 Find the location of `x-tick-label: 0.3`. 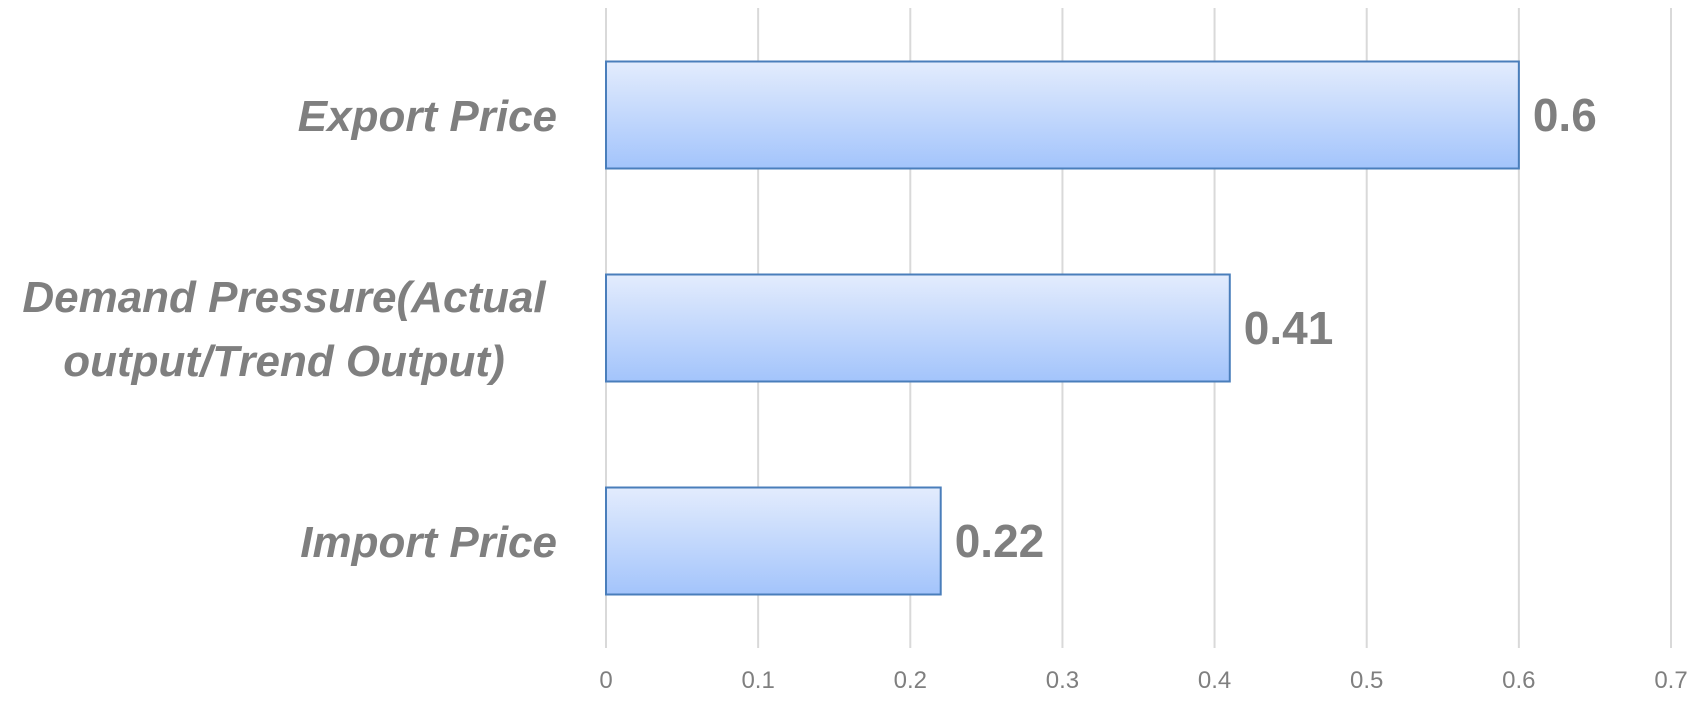

x-tick-label: 0.3 is located at coordinates (1062, 680).